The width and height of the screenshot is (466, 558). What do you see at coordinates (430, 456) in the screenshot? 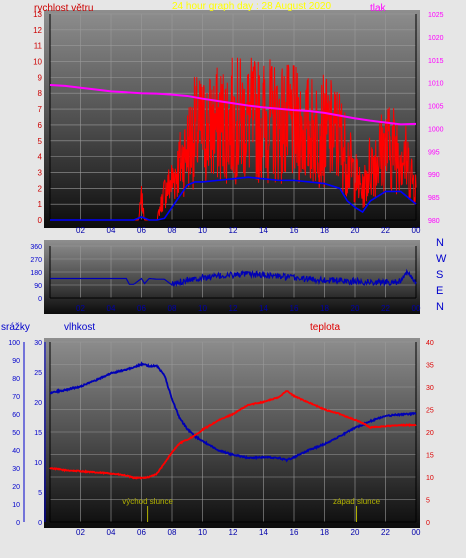
I see `temperature-tick-label: 15` at bounding box center [430, 456].